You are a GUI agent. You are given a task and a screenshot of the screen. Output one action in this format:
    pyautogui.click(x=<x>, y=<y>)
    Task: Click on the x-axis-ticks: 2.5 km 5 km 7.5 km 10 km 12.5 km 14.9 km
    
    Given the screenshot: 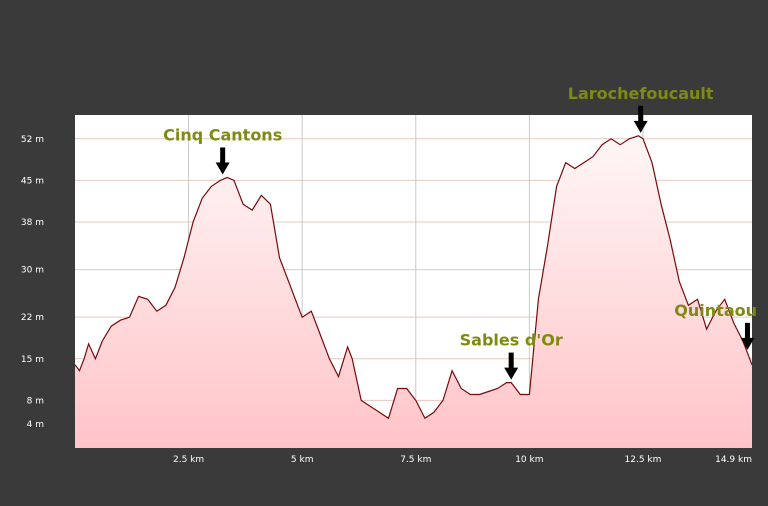 What is the action you would take?
    pyautogui.click(x=462, y=460)
    